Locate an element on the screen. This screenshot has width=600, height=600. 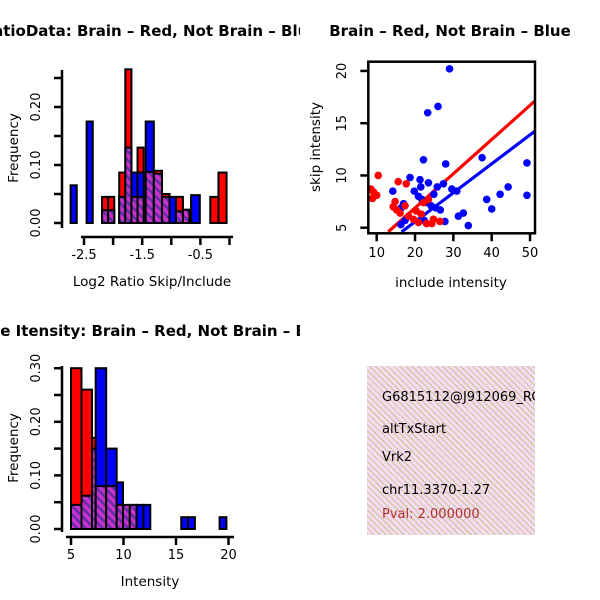
y-tick-label: 0.30 is located at coordinates (36, 368).